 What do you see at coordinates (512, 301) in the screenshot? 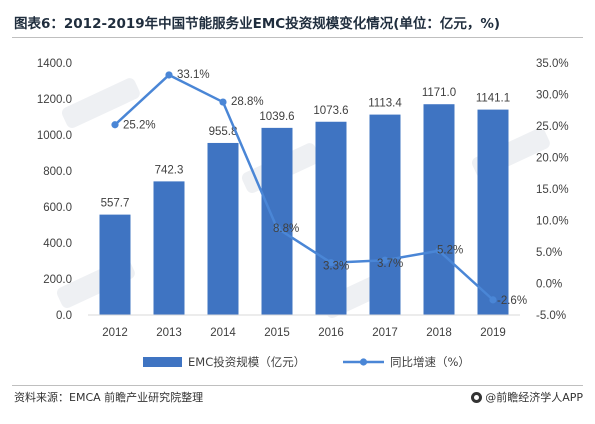
I see `growth-value-label: -2.6%` at bounding box center [512, 301].